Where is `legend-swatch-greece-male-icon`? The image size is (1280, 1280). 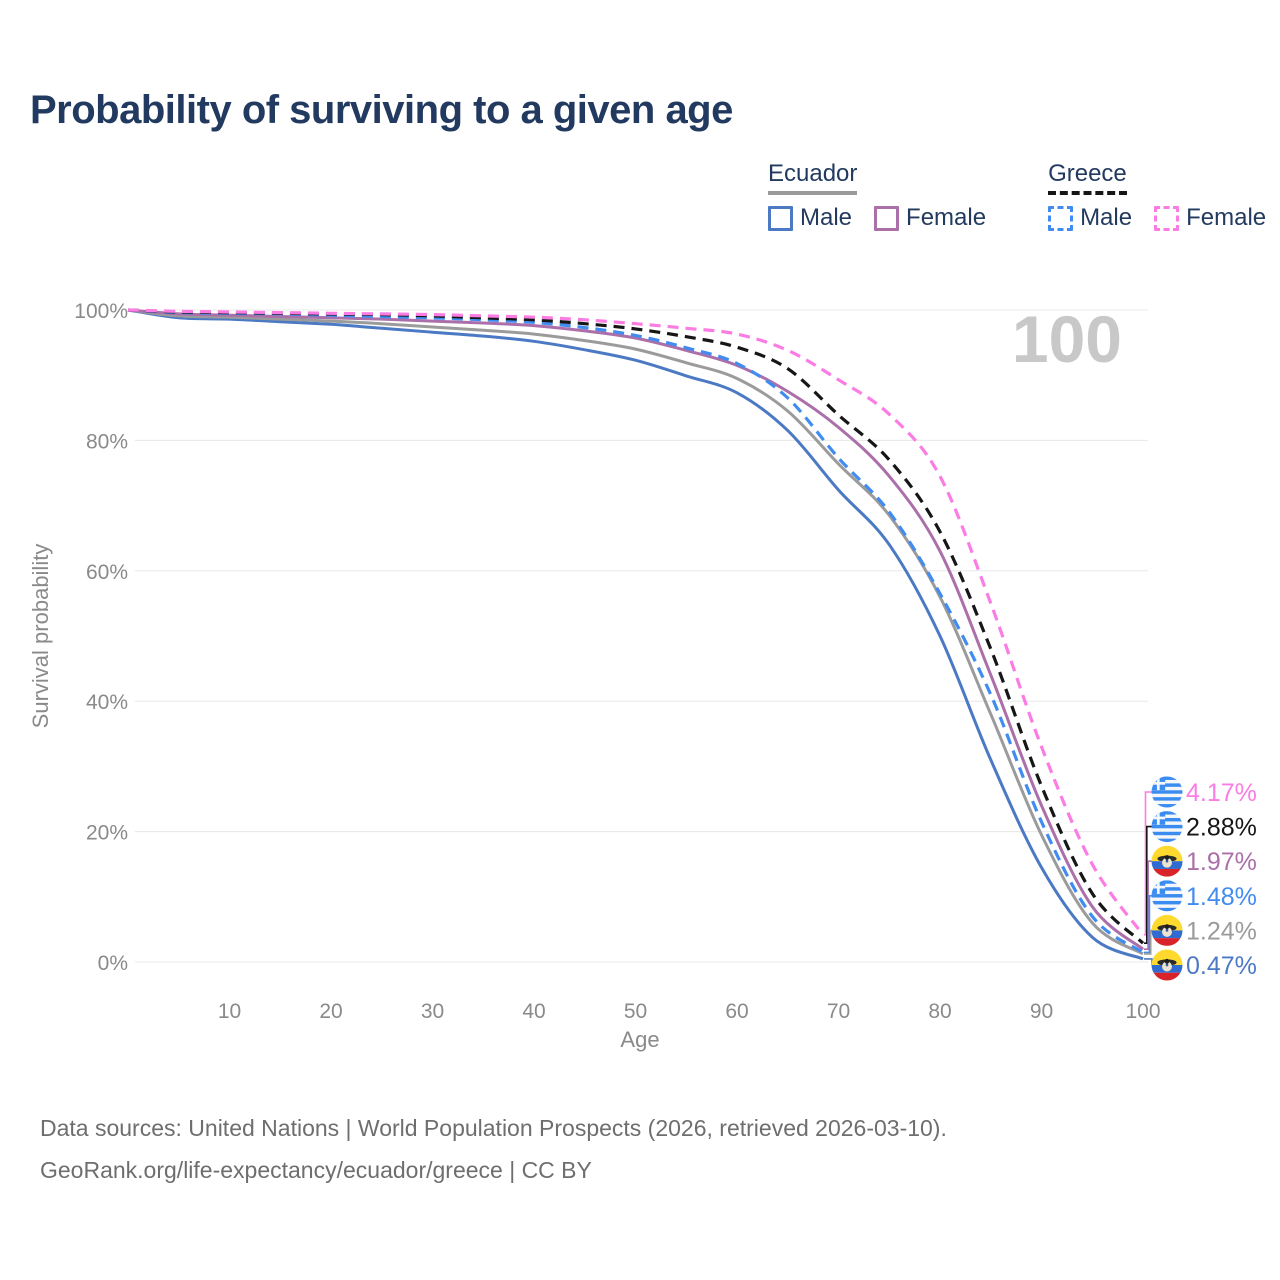
legend-swatch-greece-male-icon is located at coordinates (1061, 218).